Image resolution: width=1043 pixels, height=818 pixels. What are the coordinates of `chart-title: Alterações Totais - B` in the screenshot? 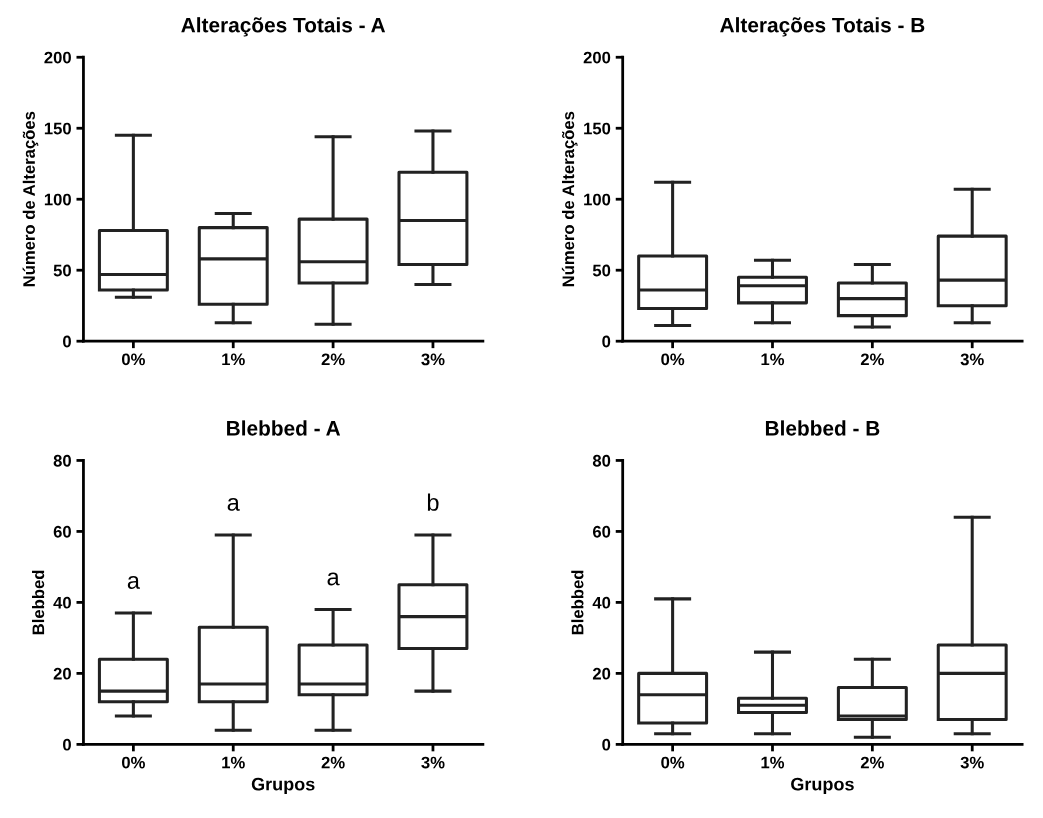 It's located at (822, 27).